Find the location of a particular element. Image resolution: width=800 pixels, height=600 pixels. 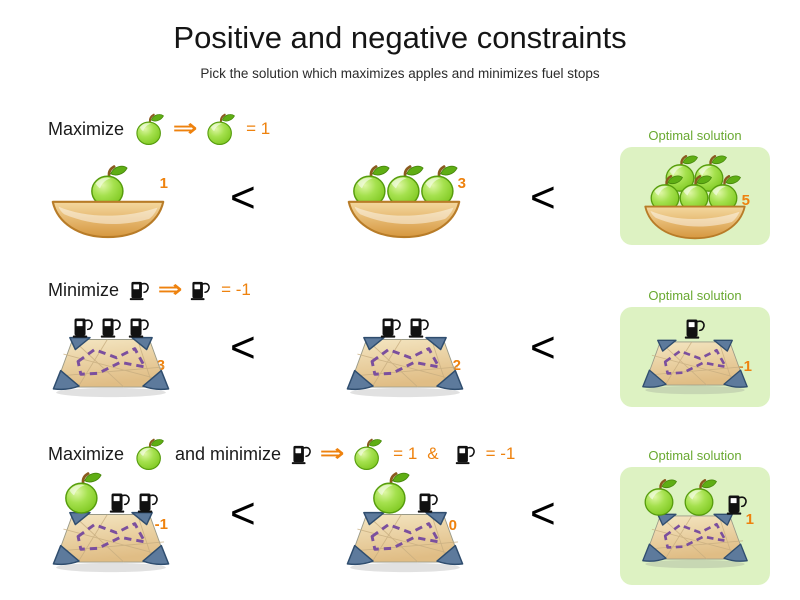

optimal-solution-box: 1 is located at coordinates (695, 526).